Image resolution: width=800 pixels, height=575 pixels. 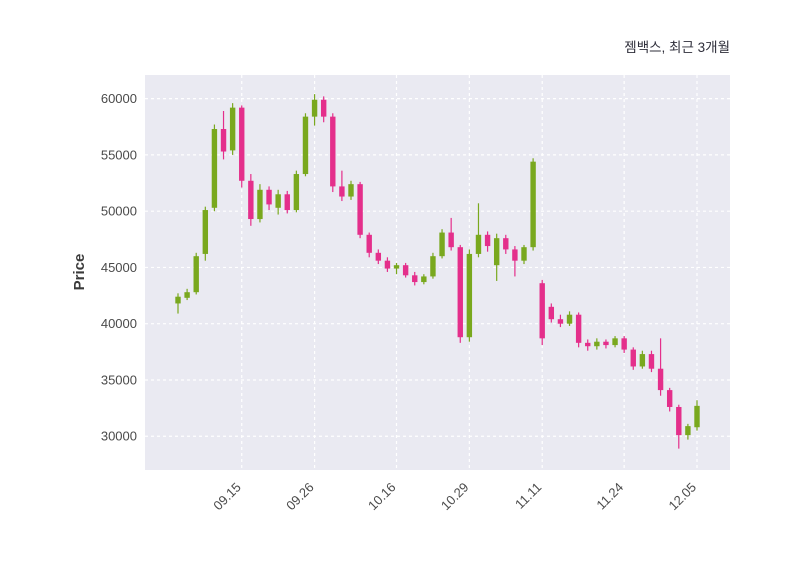 I want to click on x-tick-label: 10.29, so click(x=455, y=497).